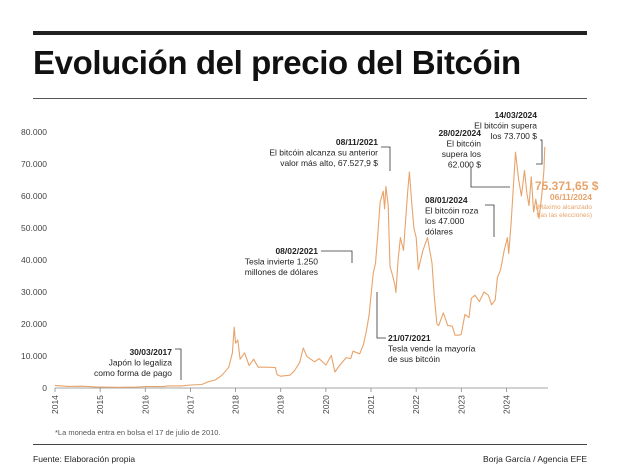 The width and height of the screenshot is (620, 475). Describe the element at coordinates (446, 200) in the screenshot. I see `annotation-47000-date: 08/01/2024` at that location.